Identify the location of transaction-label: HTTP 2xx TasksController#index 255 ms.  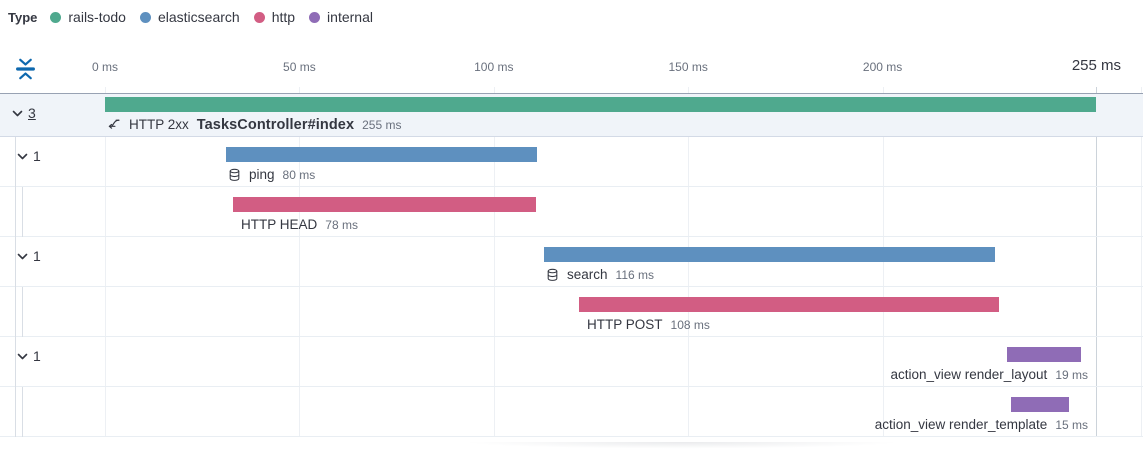
(254, 124).